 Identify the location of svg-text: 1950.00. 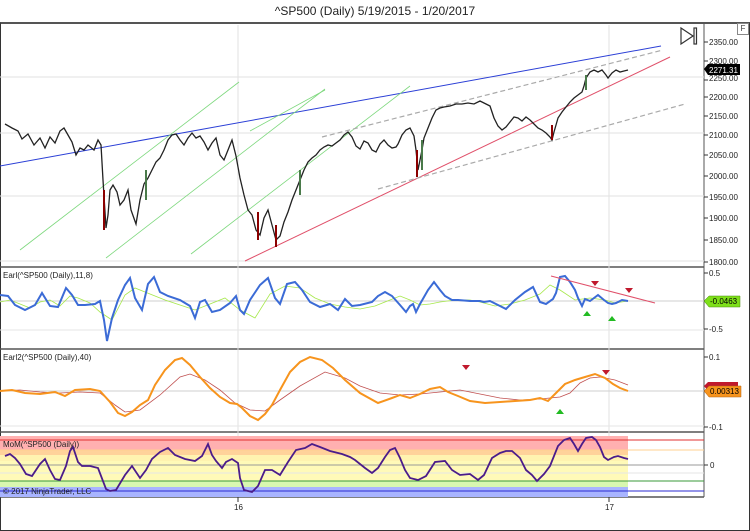
(723, 197).